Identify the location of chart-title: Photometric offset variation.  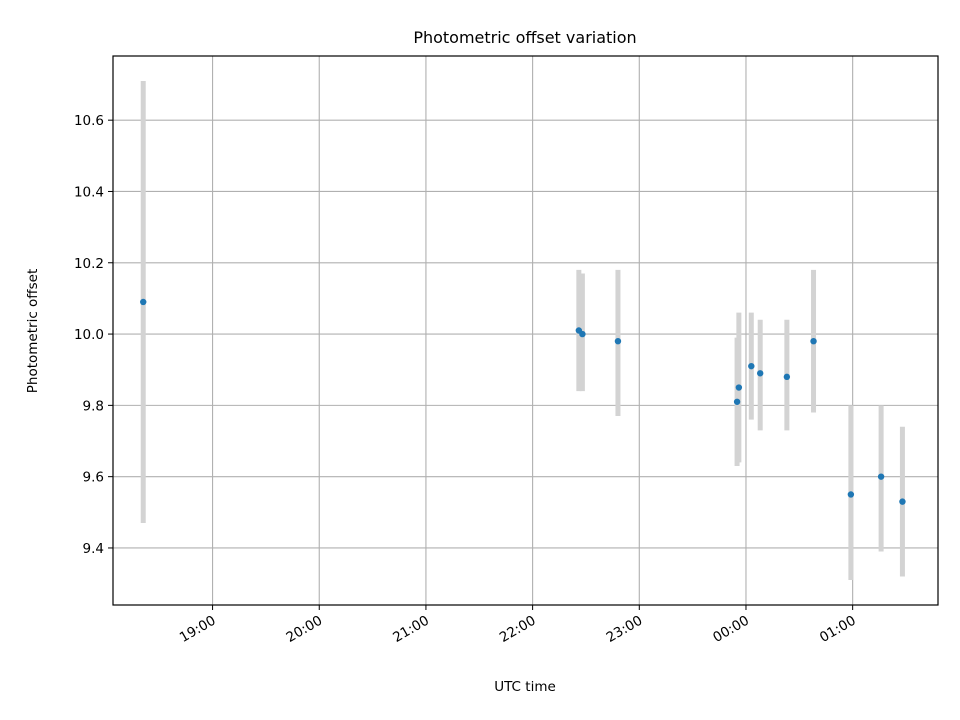
(524, 37).